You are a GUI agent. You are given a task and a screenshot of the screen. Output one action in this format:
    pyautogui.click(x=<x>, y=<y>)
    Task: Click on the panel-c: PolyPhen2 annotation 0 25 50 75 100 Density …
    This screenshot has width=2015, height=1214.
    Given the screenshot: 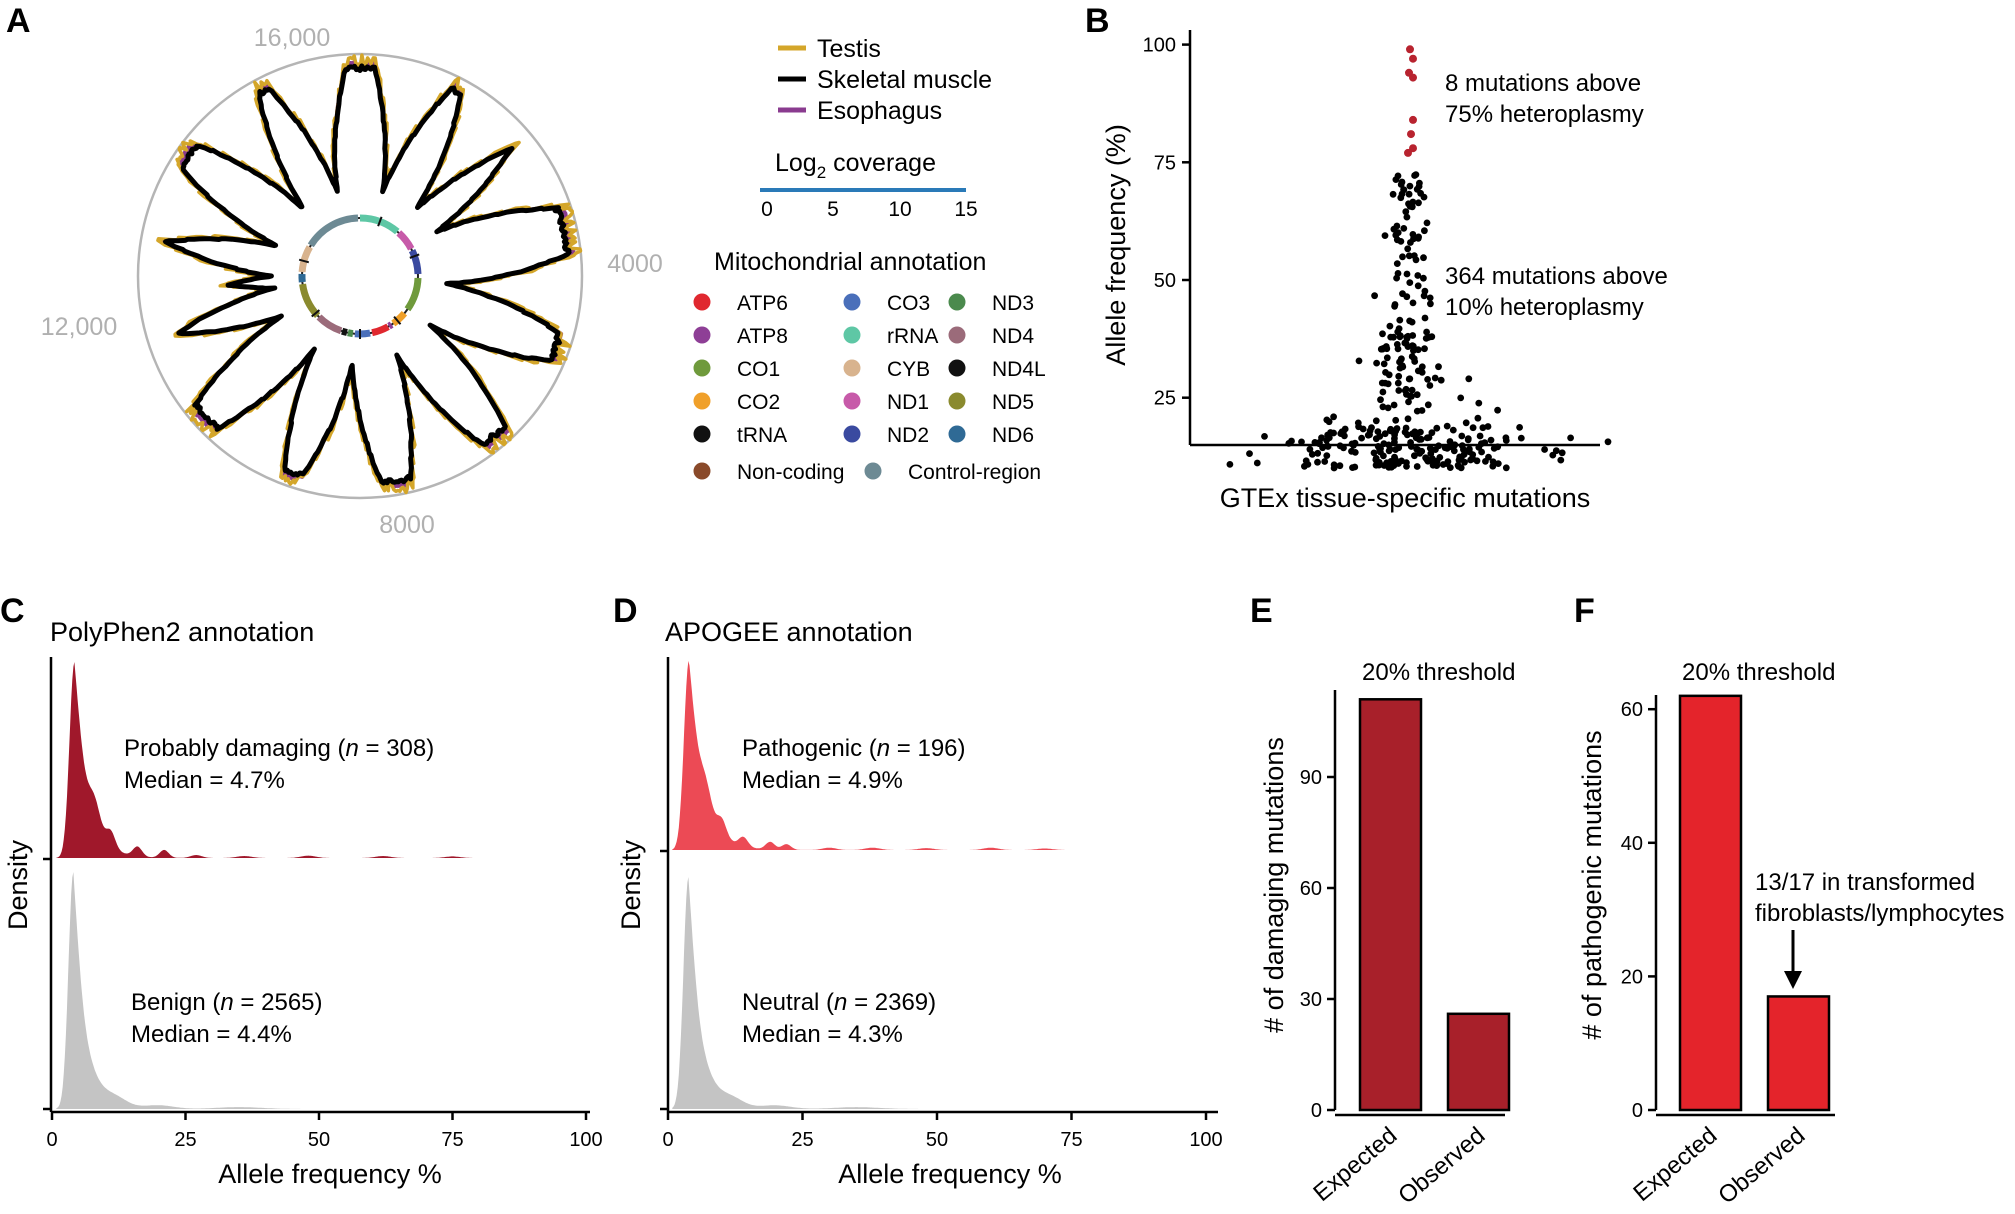 What is the action you would take?
    pyautogui.click(x=303, y=903)
    